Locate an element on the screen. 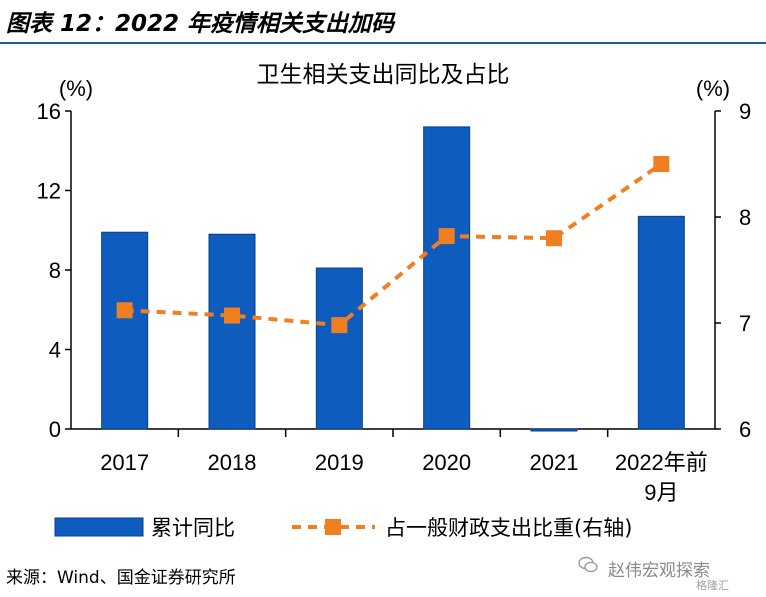 The height and width of the screenshot is (597, 766). watermark: 赵伟宏观探索 is located at coordinates (659, 571).